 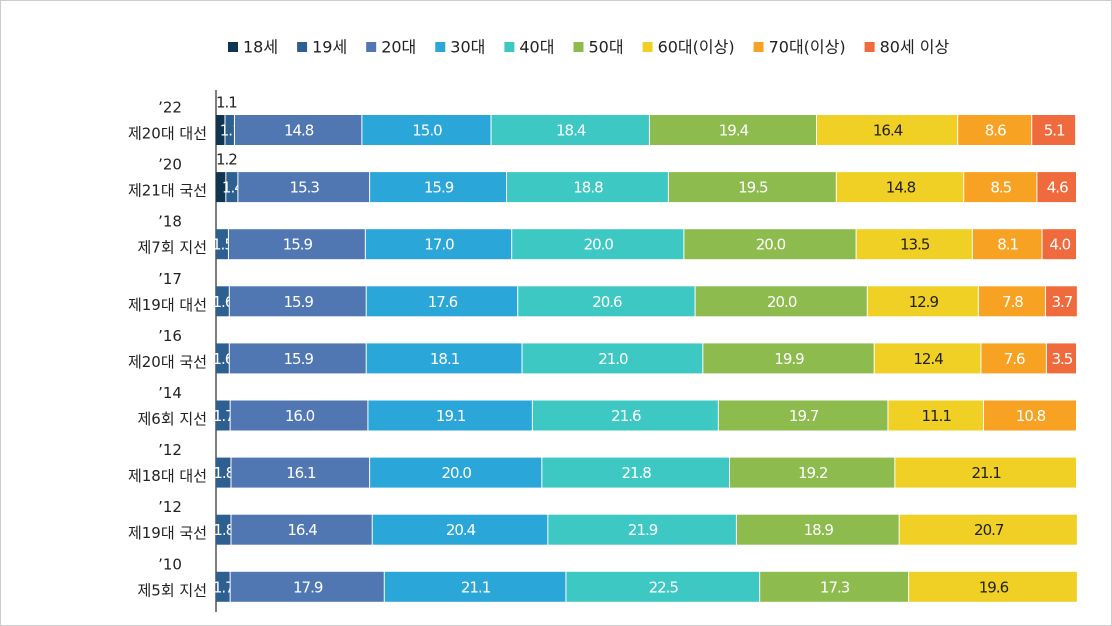 What do you see at coordinates (170, 564) in the screenshot?
I see `category-year: ’10` at bounding box center [170, 564].